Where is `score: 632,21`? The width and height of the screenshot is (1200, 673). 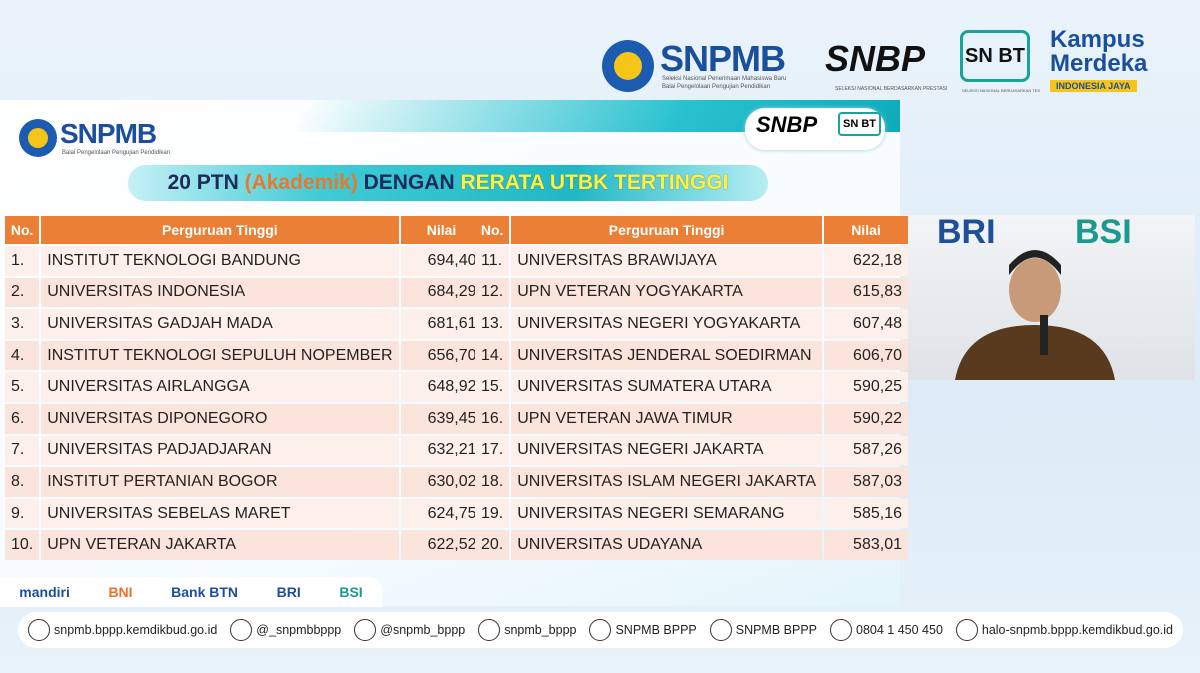 score: 632,21 is located at coordinates (441, 450).